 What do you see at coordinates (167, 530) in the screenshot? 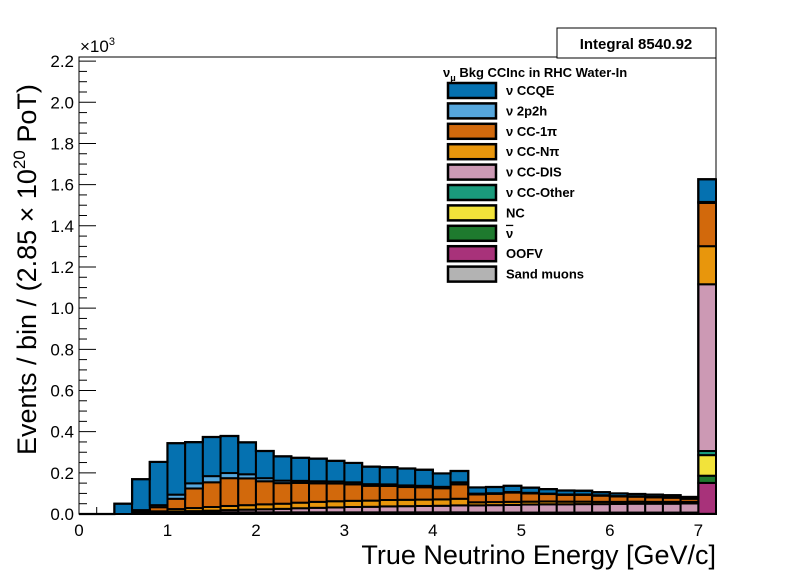
I see `x-tick-label: 1` at bounding box center [167, 530].